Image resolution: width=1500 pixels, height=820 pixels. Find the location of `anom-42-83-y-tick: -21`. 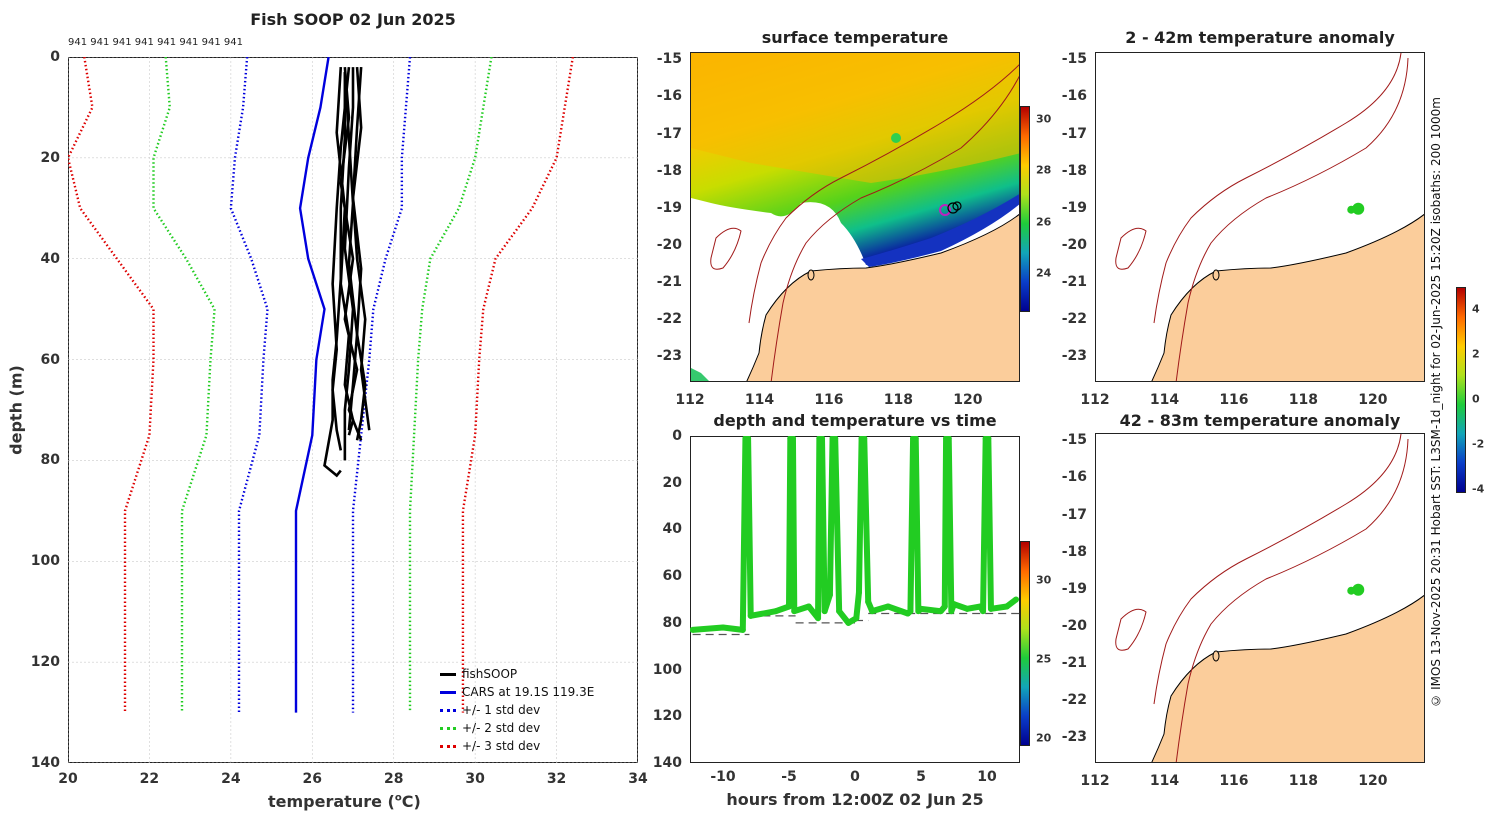

anom-42-83-y-tick: -21 is located at coordinates (1074, 662).